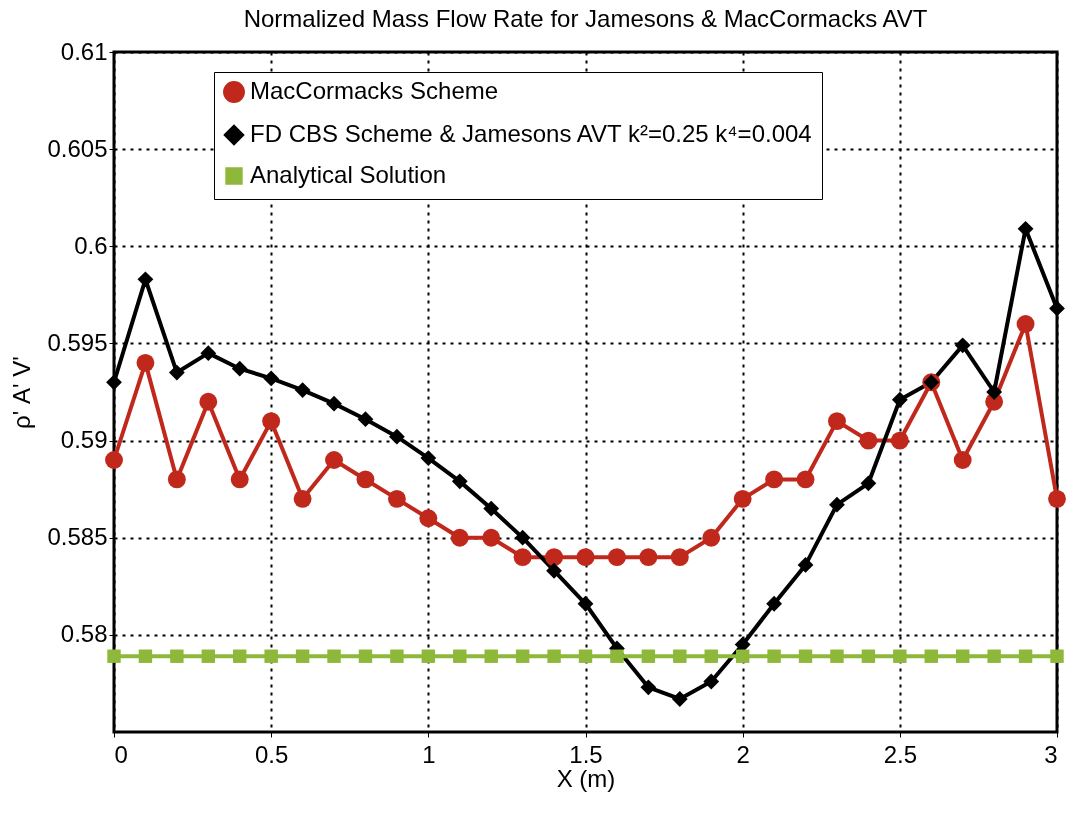 This screenshot has width=1080, height=813. What do you see at coordinates (429, 754) in the screenshot?
I see `x-tick-label: 1` at bounding box center [429, 754].